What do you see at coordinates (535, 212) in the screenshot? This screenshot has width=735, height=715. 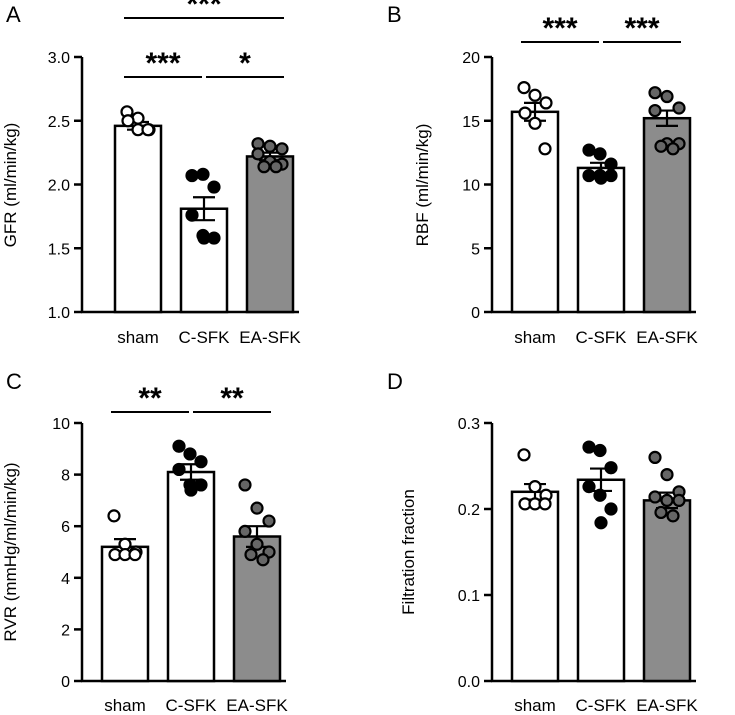 I see `panel-b-bar-sham` at bounding box center [535, 212].